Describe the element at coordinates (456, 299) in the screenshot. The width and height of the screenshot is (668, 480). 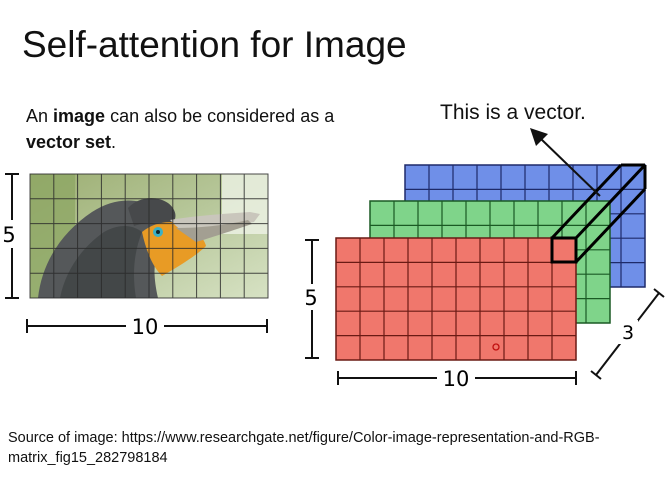
I see `red-channel-grid` at that location.